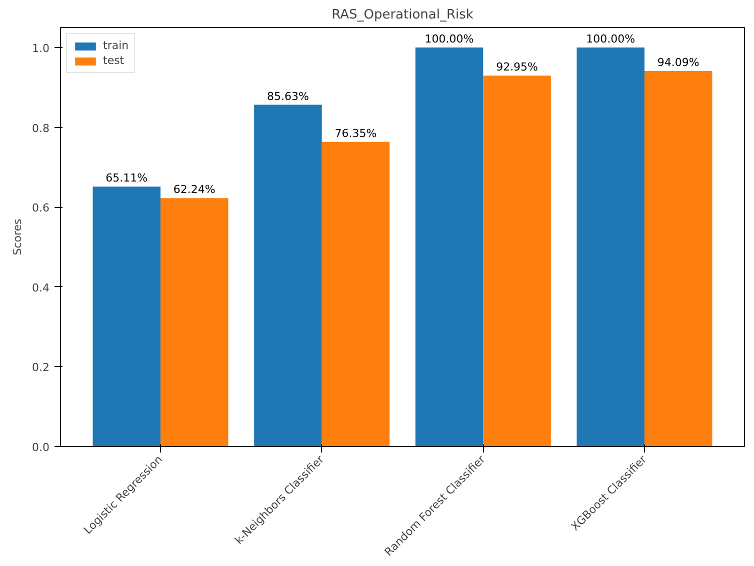 This screenshot has height=566, width=754. What do you see at coordinates (17, 237) in the screenshot?
I see `y-axis-title: Scores` at bounding box center [17, 237].